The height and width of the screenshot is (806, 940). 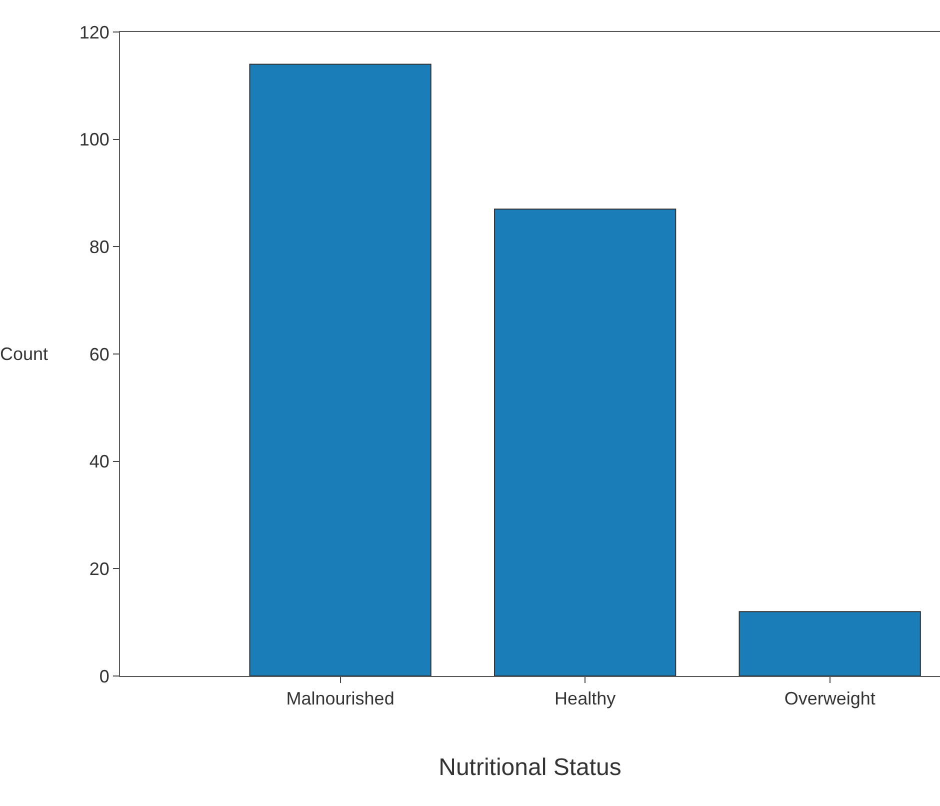 I want to click on x-tick-label: Malnourished, so click(x=340, y=698).